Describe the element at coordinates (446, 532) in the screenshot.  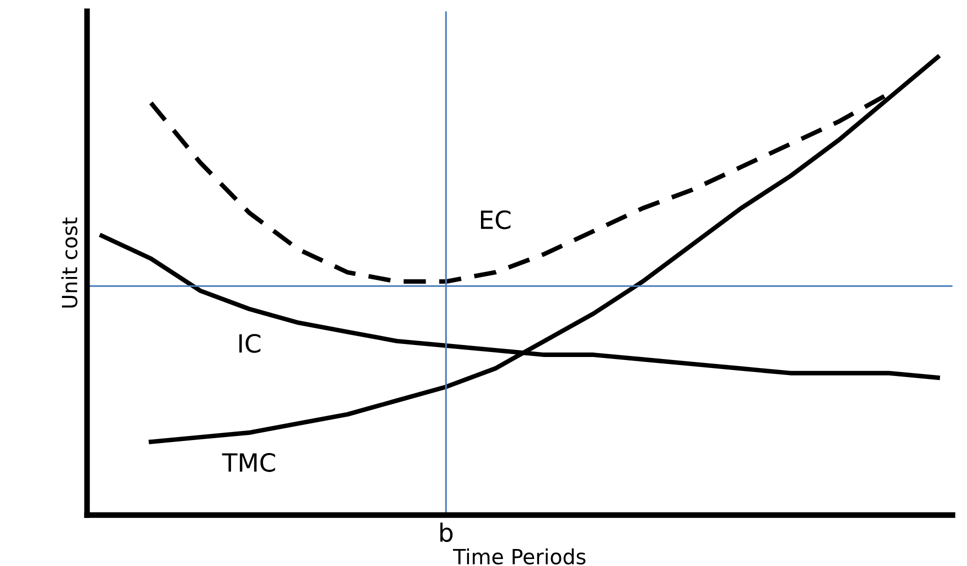
I see `text: b` at that location.